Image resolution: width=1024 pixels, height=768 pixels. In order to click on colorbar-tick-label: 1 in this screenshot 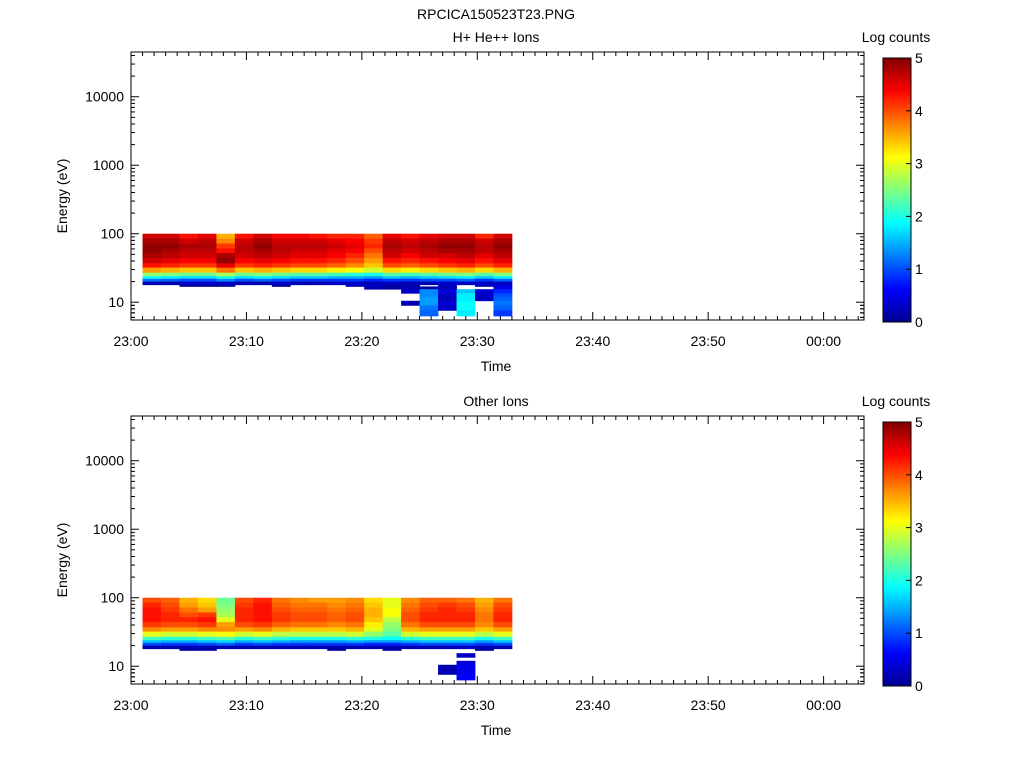, I will do `click(919, 269)`.